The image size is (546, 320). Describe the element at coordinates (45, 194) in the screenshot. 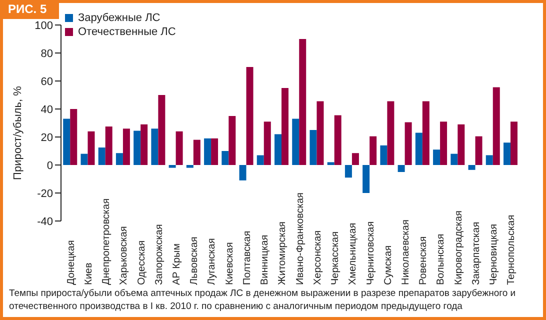

I see `y-tick-label: -20` at that location.